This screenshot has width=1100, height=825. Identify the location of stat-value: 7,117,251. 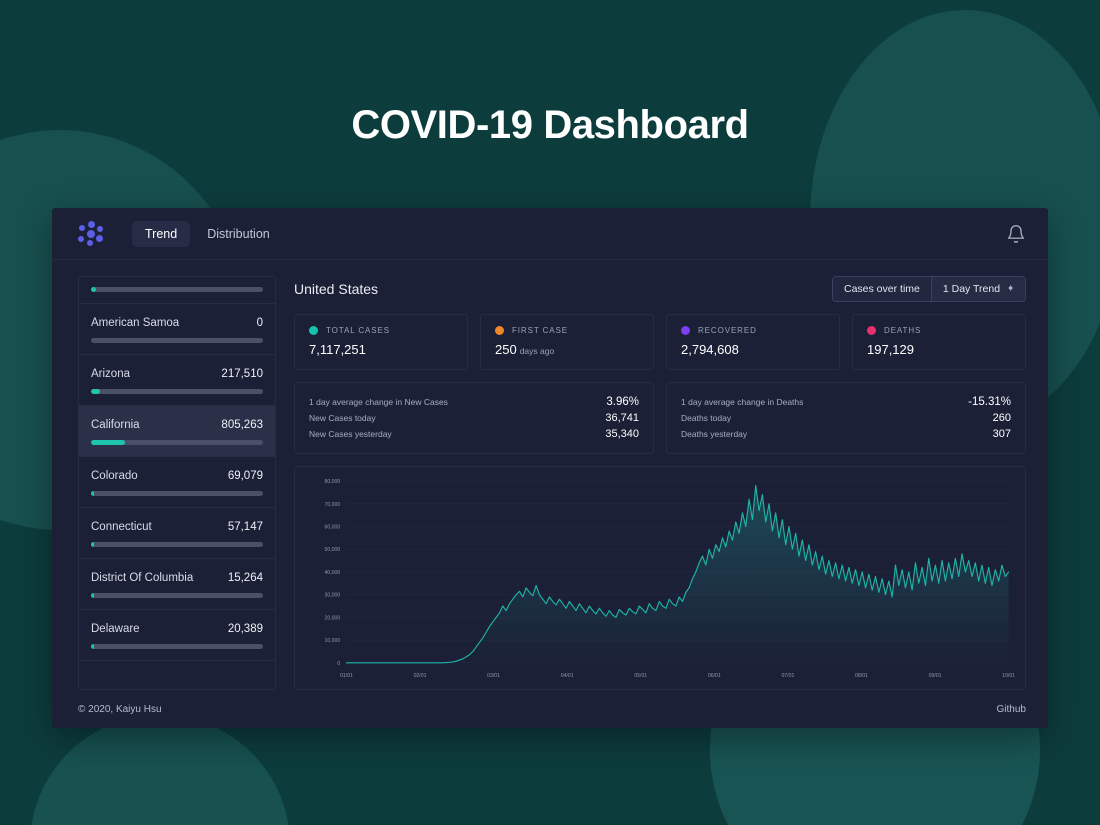
(337, 349).